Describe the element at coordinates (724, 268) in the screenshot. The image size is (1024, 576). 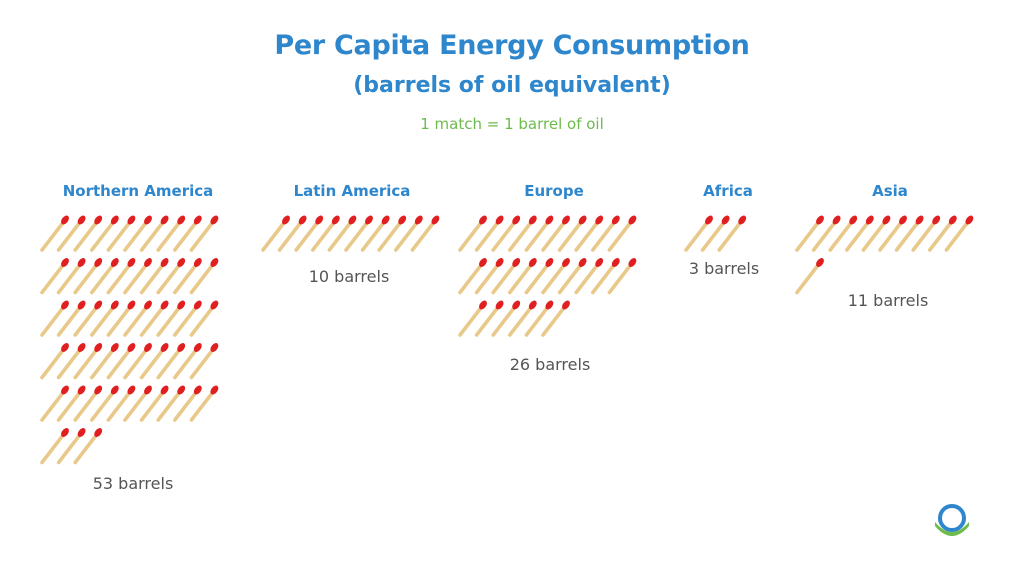
I see `value-label-africa: 3 barrels` at that location.